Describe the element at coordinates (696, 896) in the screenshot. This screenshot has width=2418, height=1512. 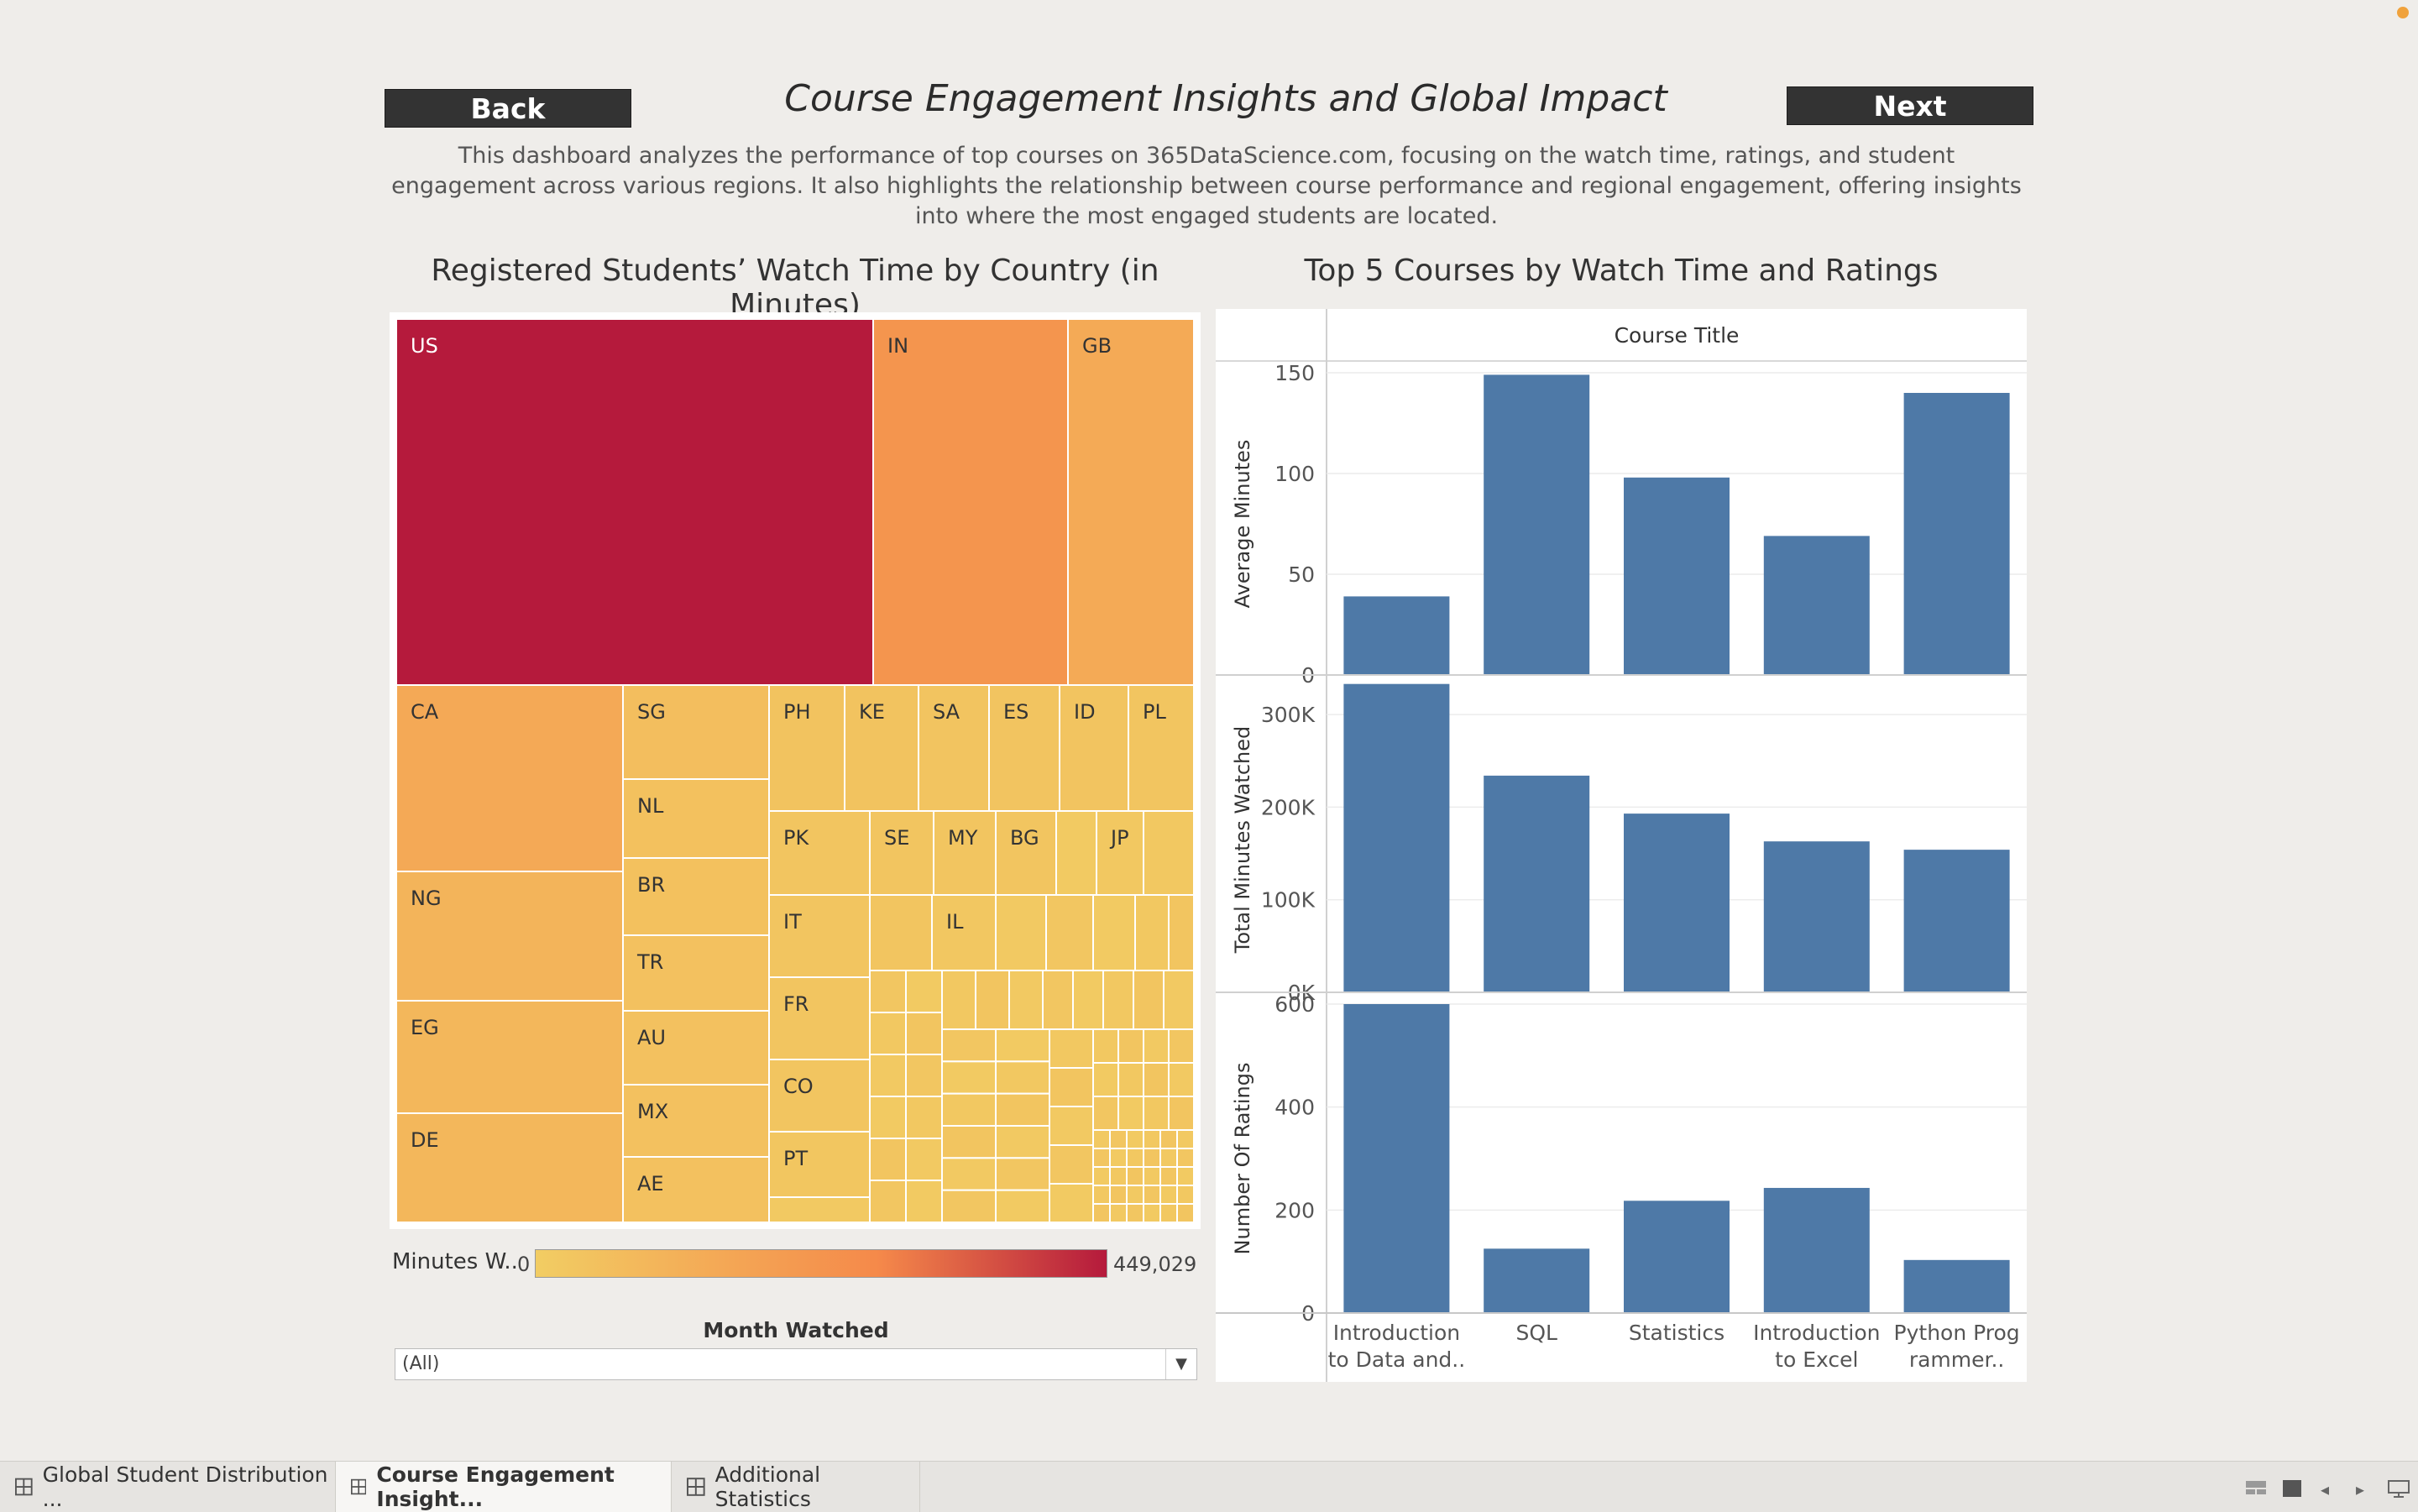
I see `treemap-cell-br` at that location.